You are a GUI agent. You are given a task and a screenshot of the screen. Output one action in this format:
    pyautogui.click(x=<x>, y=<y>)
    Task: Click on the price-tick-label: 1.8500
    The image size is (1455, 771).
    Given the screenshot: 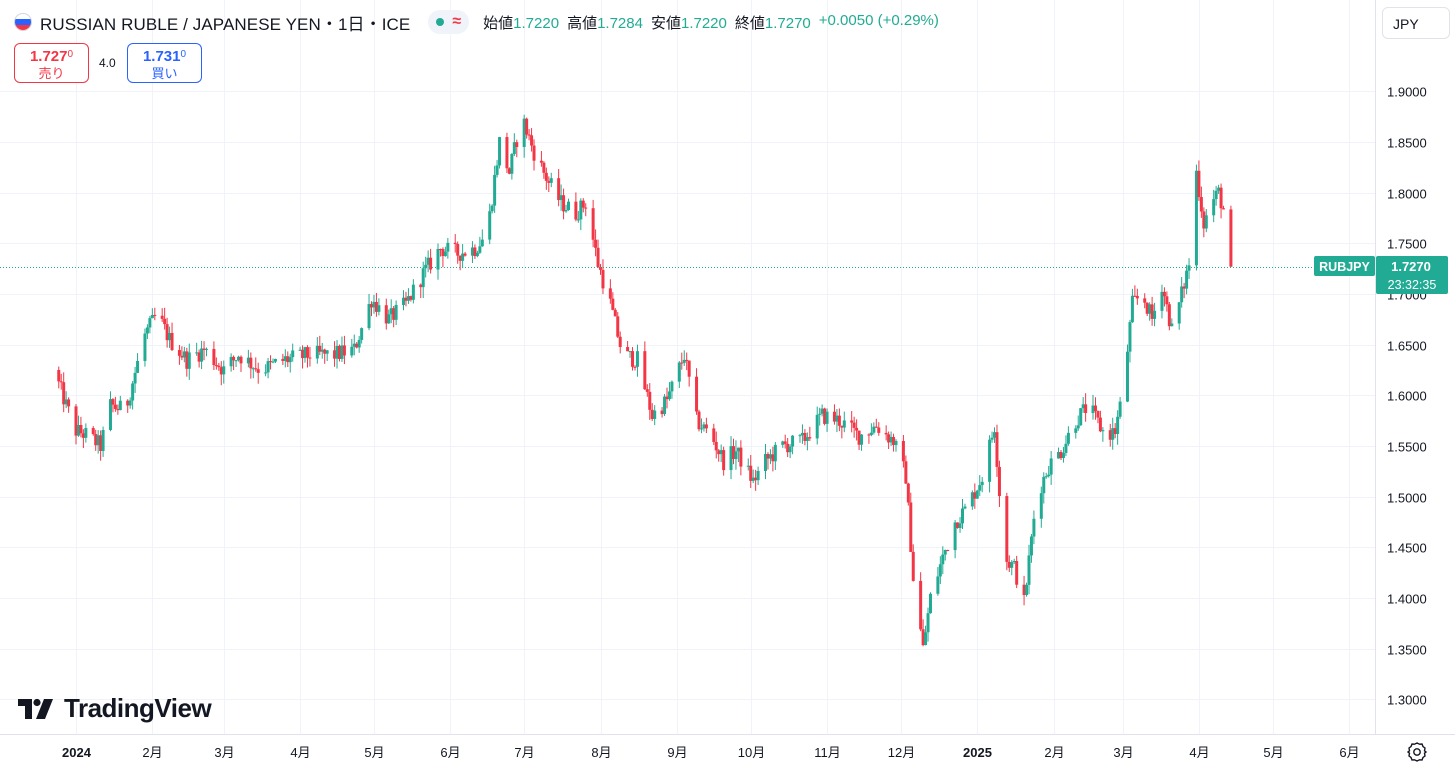 What is the action you would take?
    pyautogui.click(x=1407, y=143)
    